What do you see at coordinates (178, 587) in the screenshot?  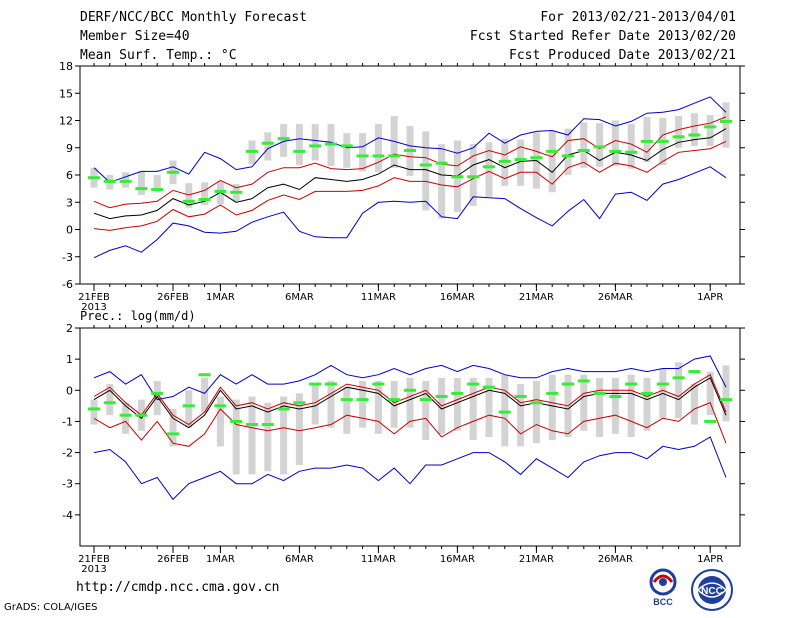 I see `footer-url: http://cmdp.ncc.cma.gov.cn` at bounding box center [178, 587].